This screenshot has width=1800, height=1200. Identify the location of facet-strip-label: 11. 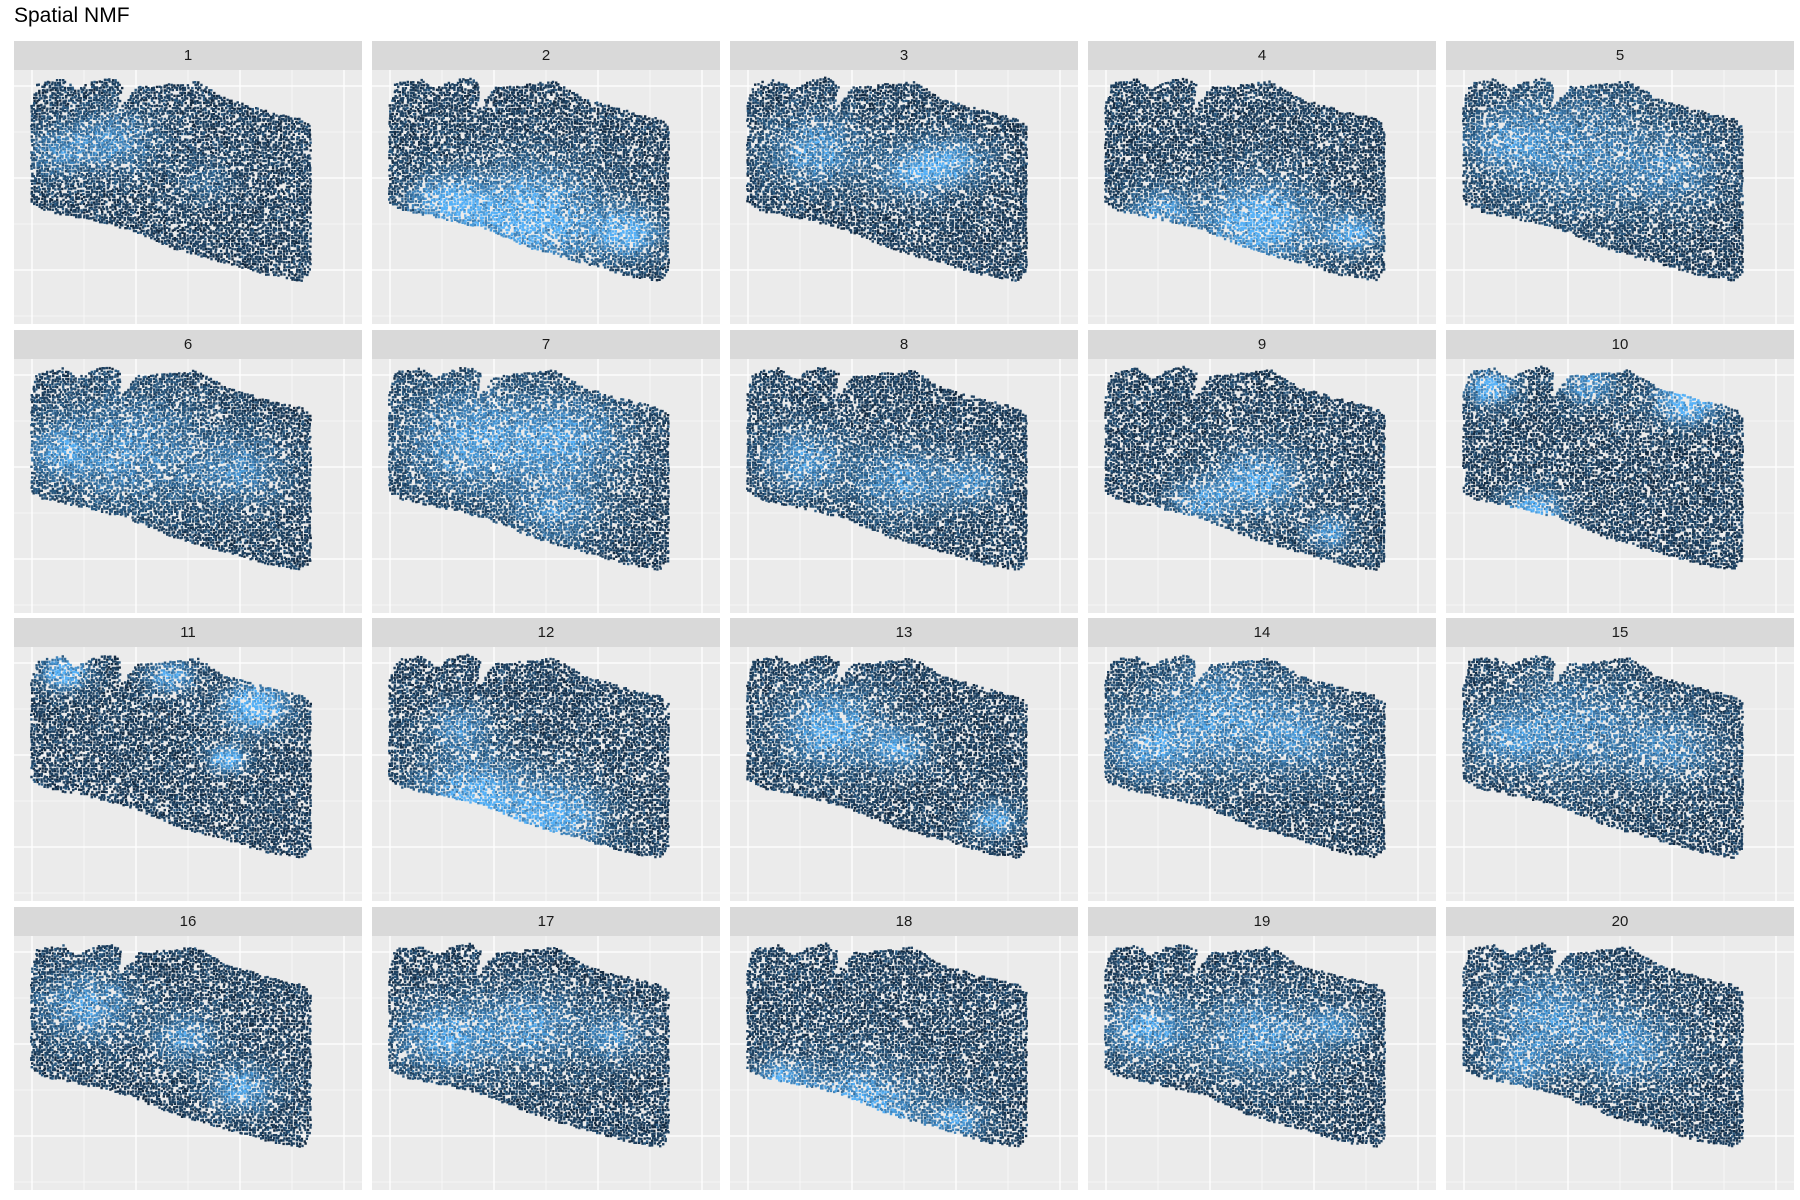
(188, 632).